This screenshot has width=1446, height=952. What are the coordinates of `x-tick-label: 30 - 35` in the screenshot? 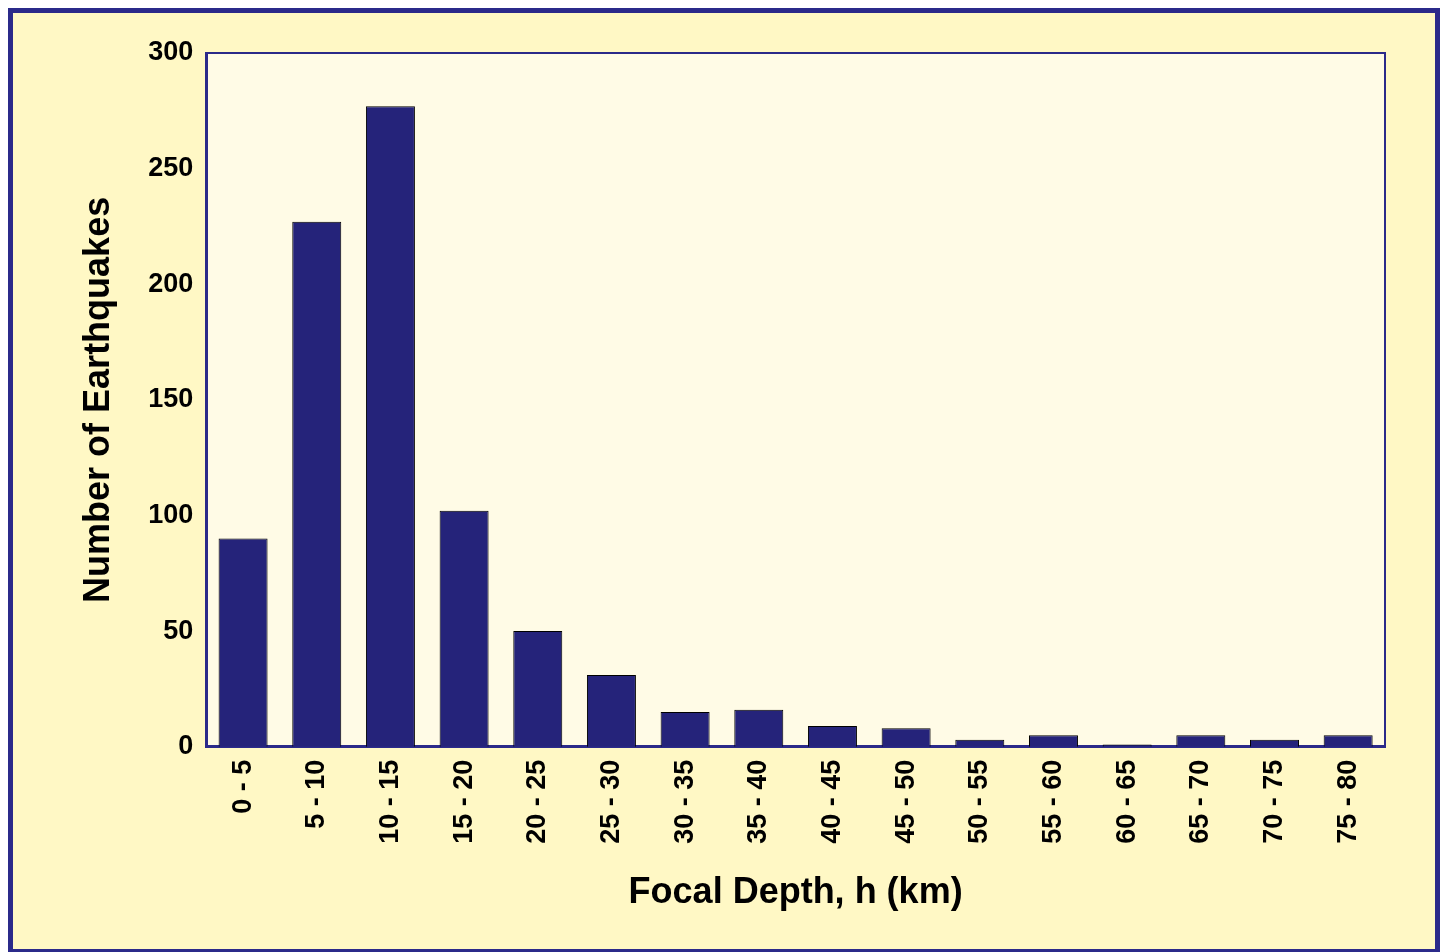 It's located at (683, 801).